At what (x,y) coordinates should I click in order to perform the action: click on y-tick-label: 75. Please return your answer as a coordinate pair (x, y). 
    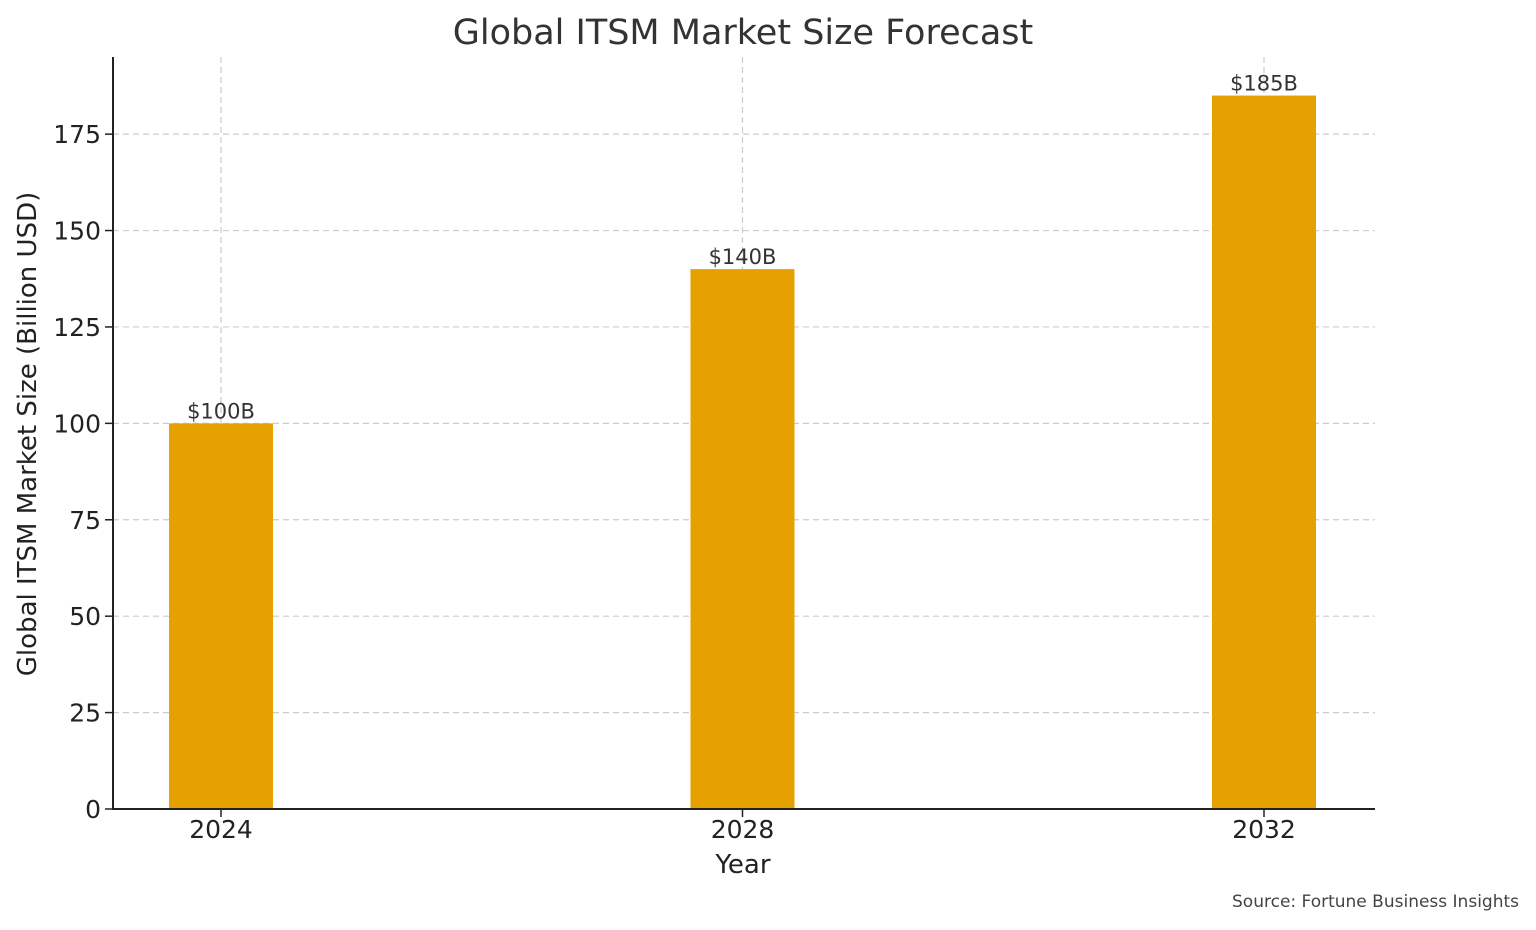
    Looking at the image, I should click on (85, 520).